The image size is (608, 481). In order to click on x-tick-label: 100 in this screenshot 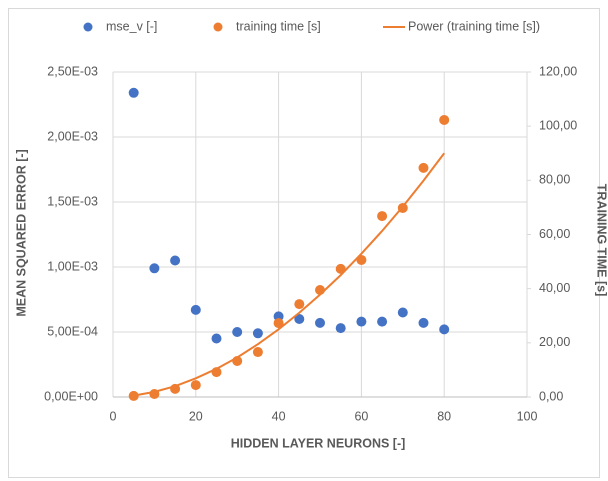, I will do `click(527, 416)`.